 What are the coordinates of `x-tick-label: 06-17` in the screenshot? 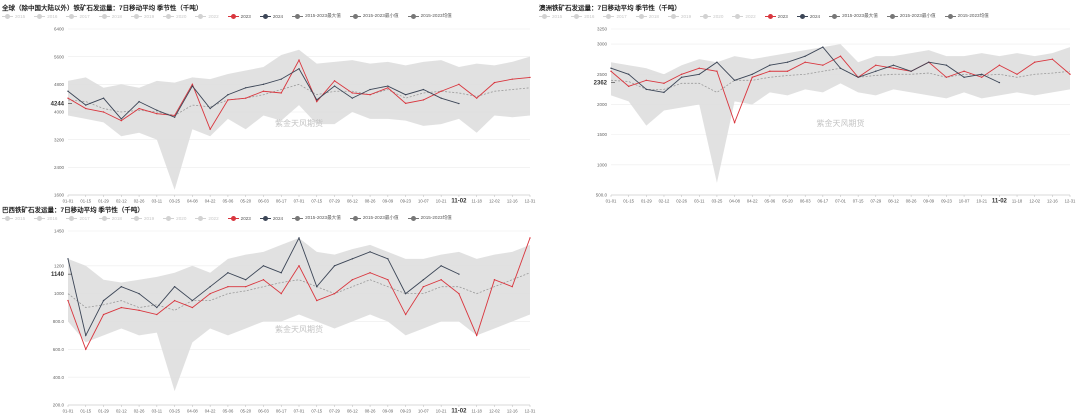 It's located at (822, 201).